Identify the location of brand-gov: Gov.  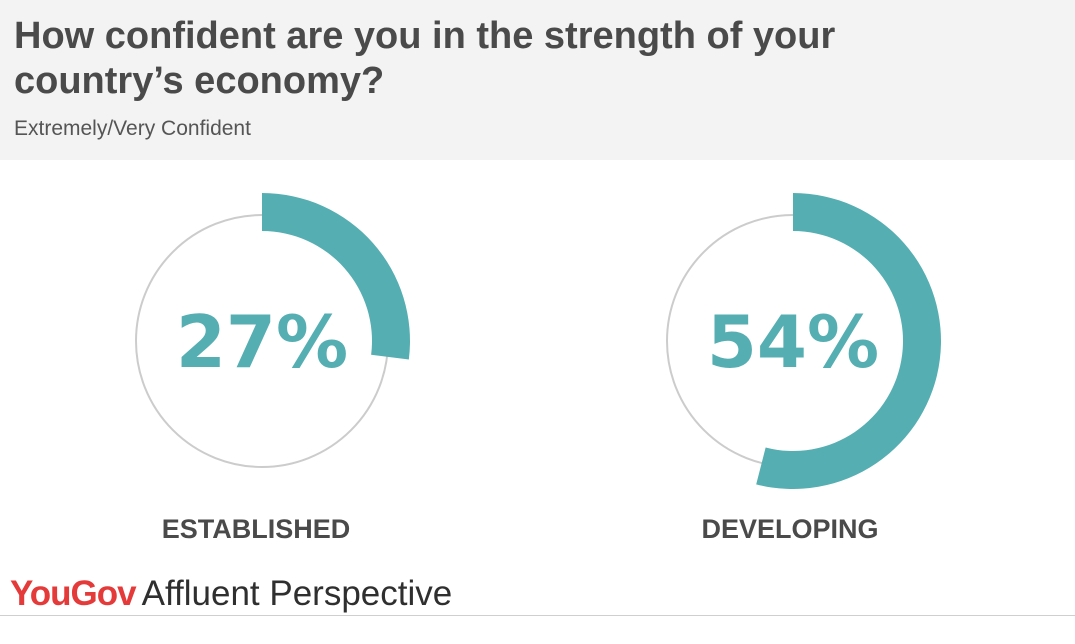
(103, 593).